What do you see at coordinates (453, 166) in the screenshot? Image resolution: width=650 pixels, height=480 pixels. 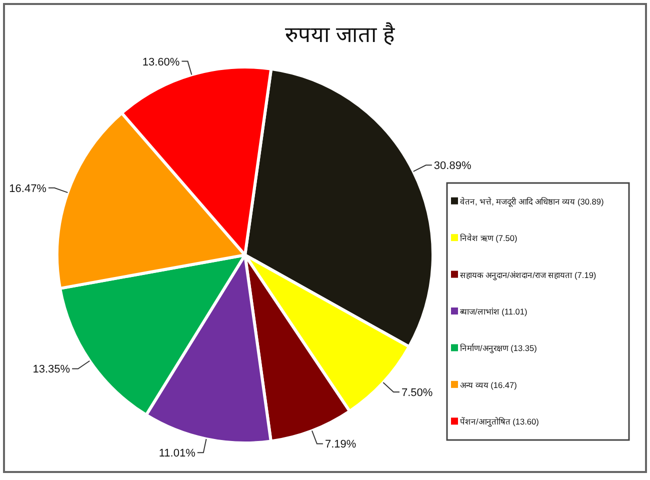 I see `data-label: 30.89%` at bounding box center [453, 166].